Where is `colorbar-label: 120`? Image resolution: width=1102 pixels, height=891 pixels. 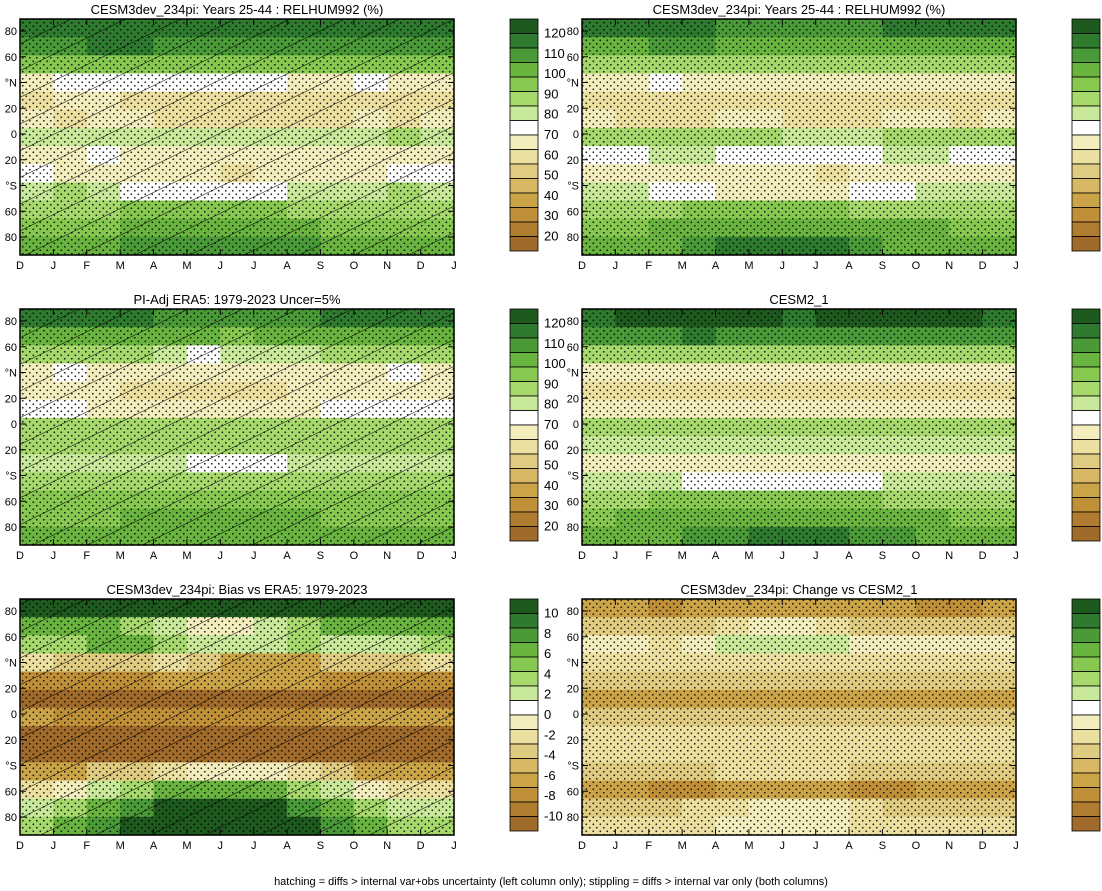
colorbar-label: 120 is located at coordinates (555, 33).